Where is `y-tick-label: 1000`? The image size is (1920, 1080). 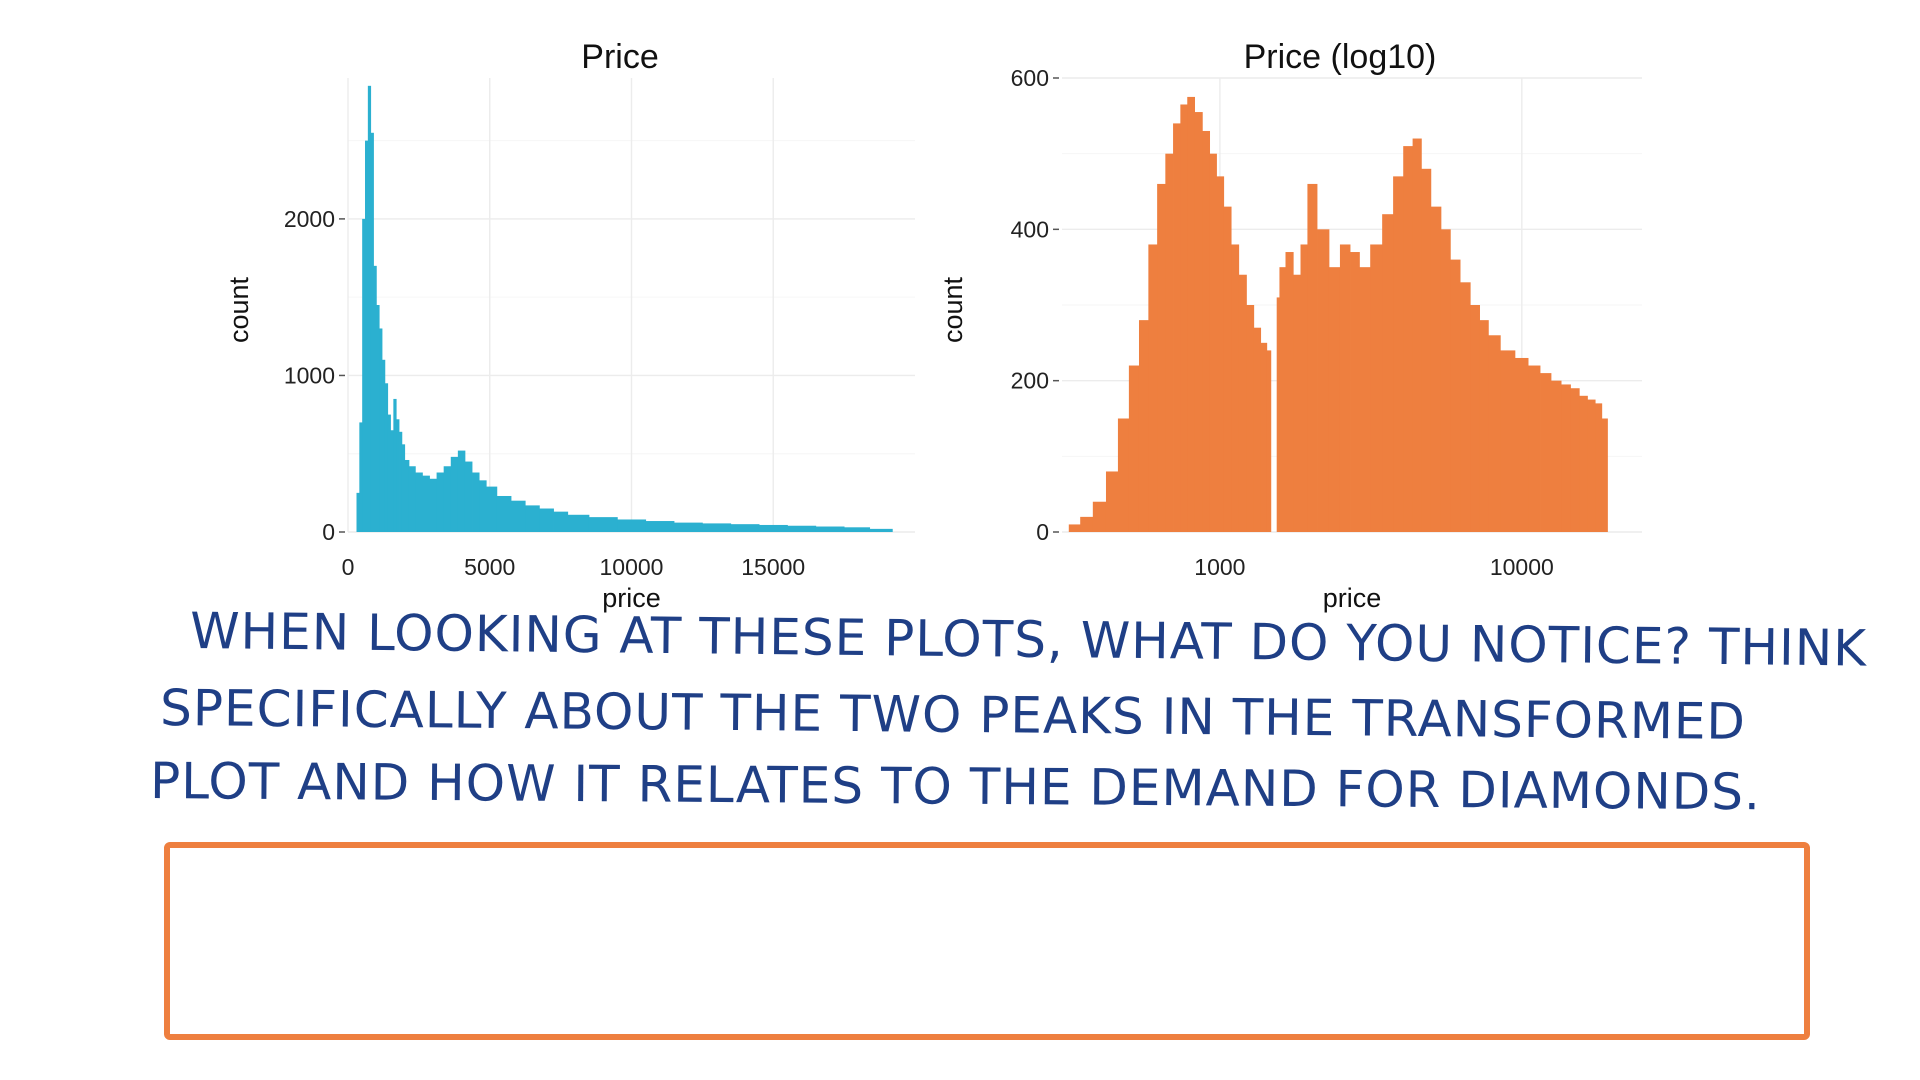 y-tick-label: 1000 is located at coordinates (309, 375).